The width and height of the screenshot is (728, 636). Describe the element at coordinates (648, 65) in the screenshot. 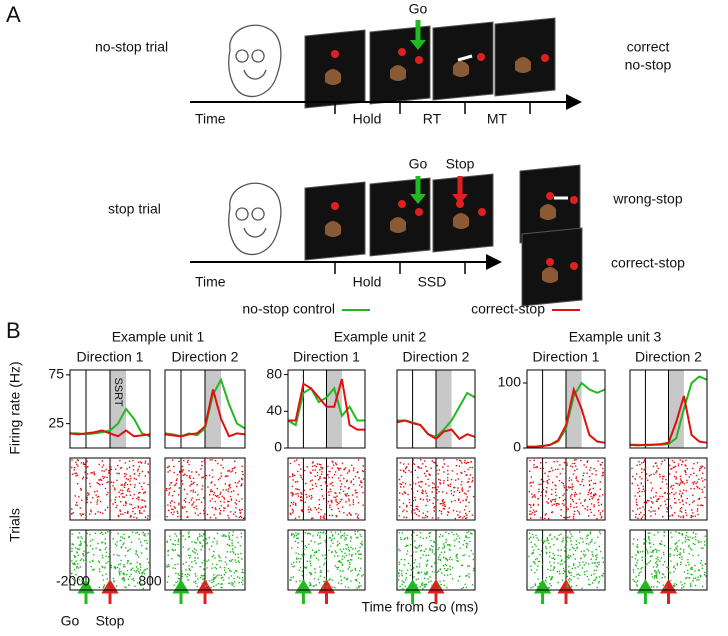

I see `outcome: no-stop` at that location.